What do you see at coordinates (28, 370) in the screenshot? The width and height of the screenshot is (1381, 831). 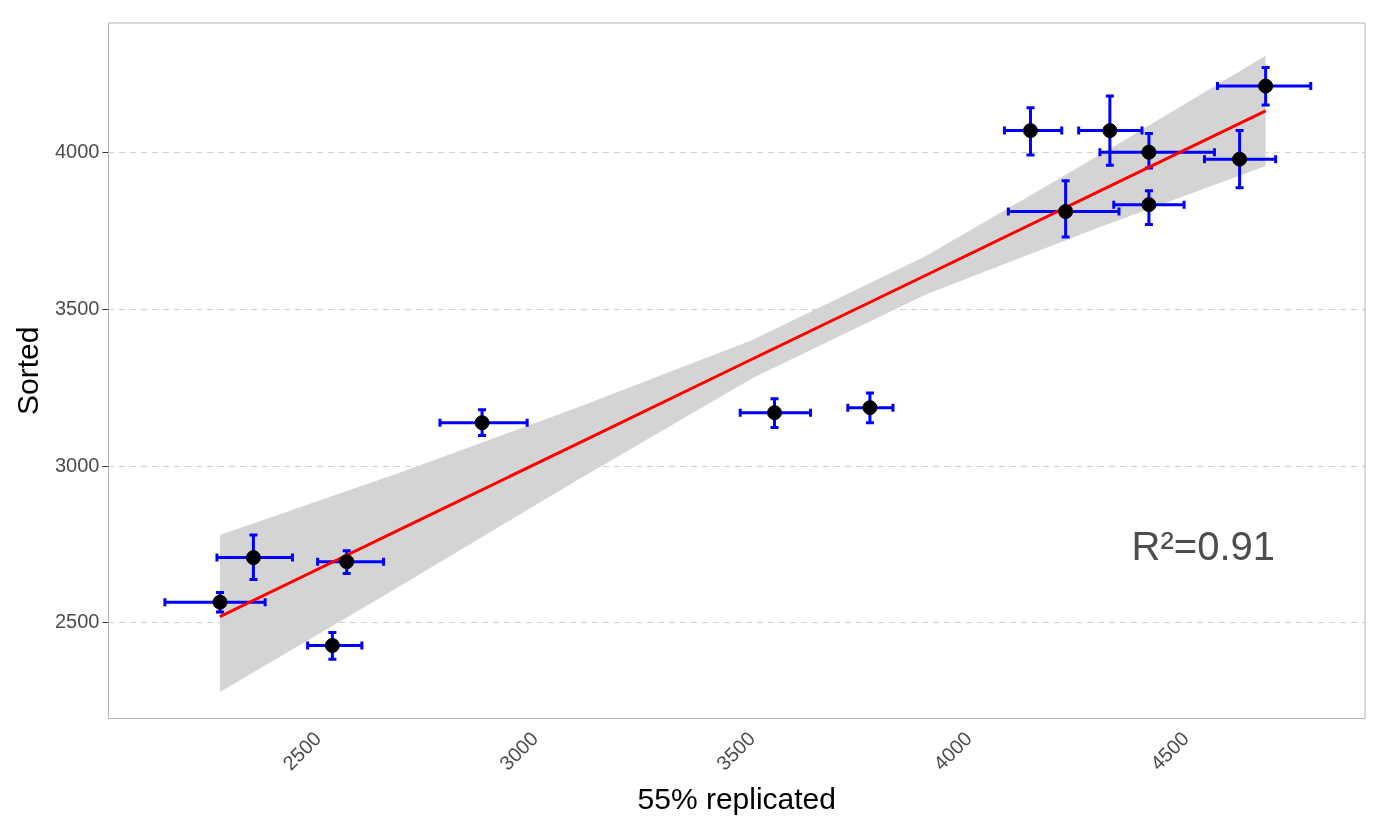 I see `y-axis-title: Sorted` at bounding box center [28, 370].